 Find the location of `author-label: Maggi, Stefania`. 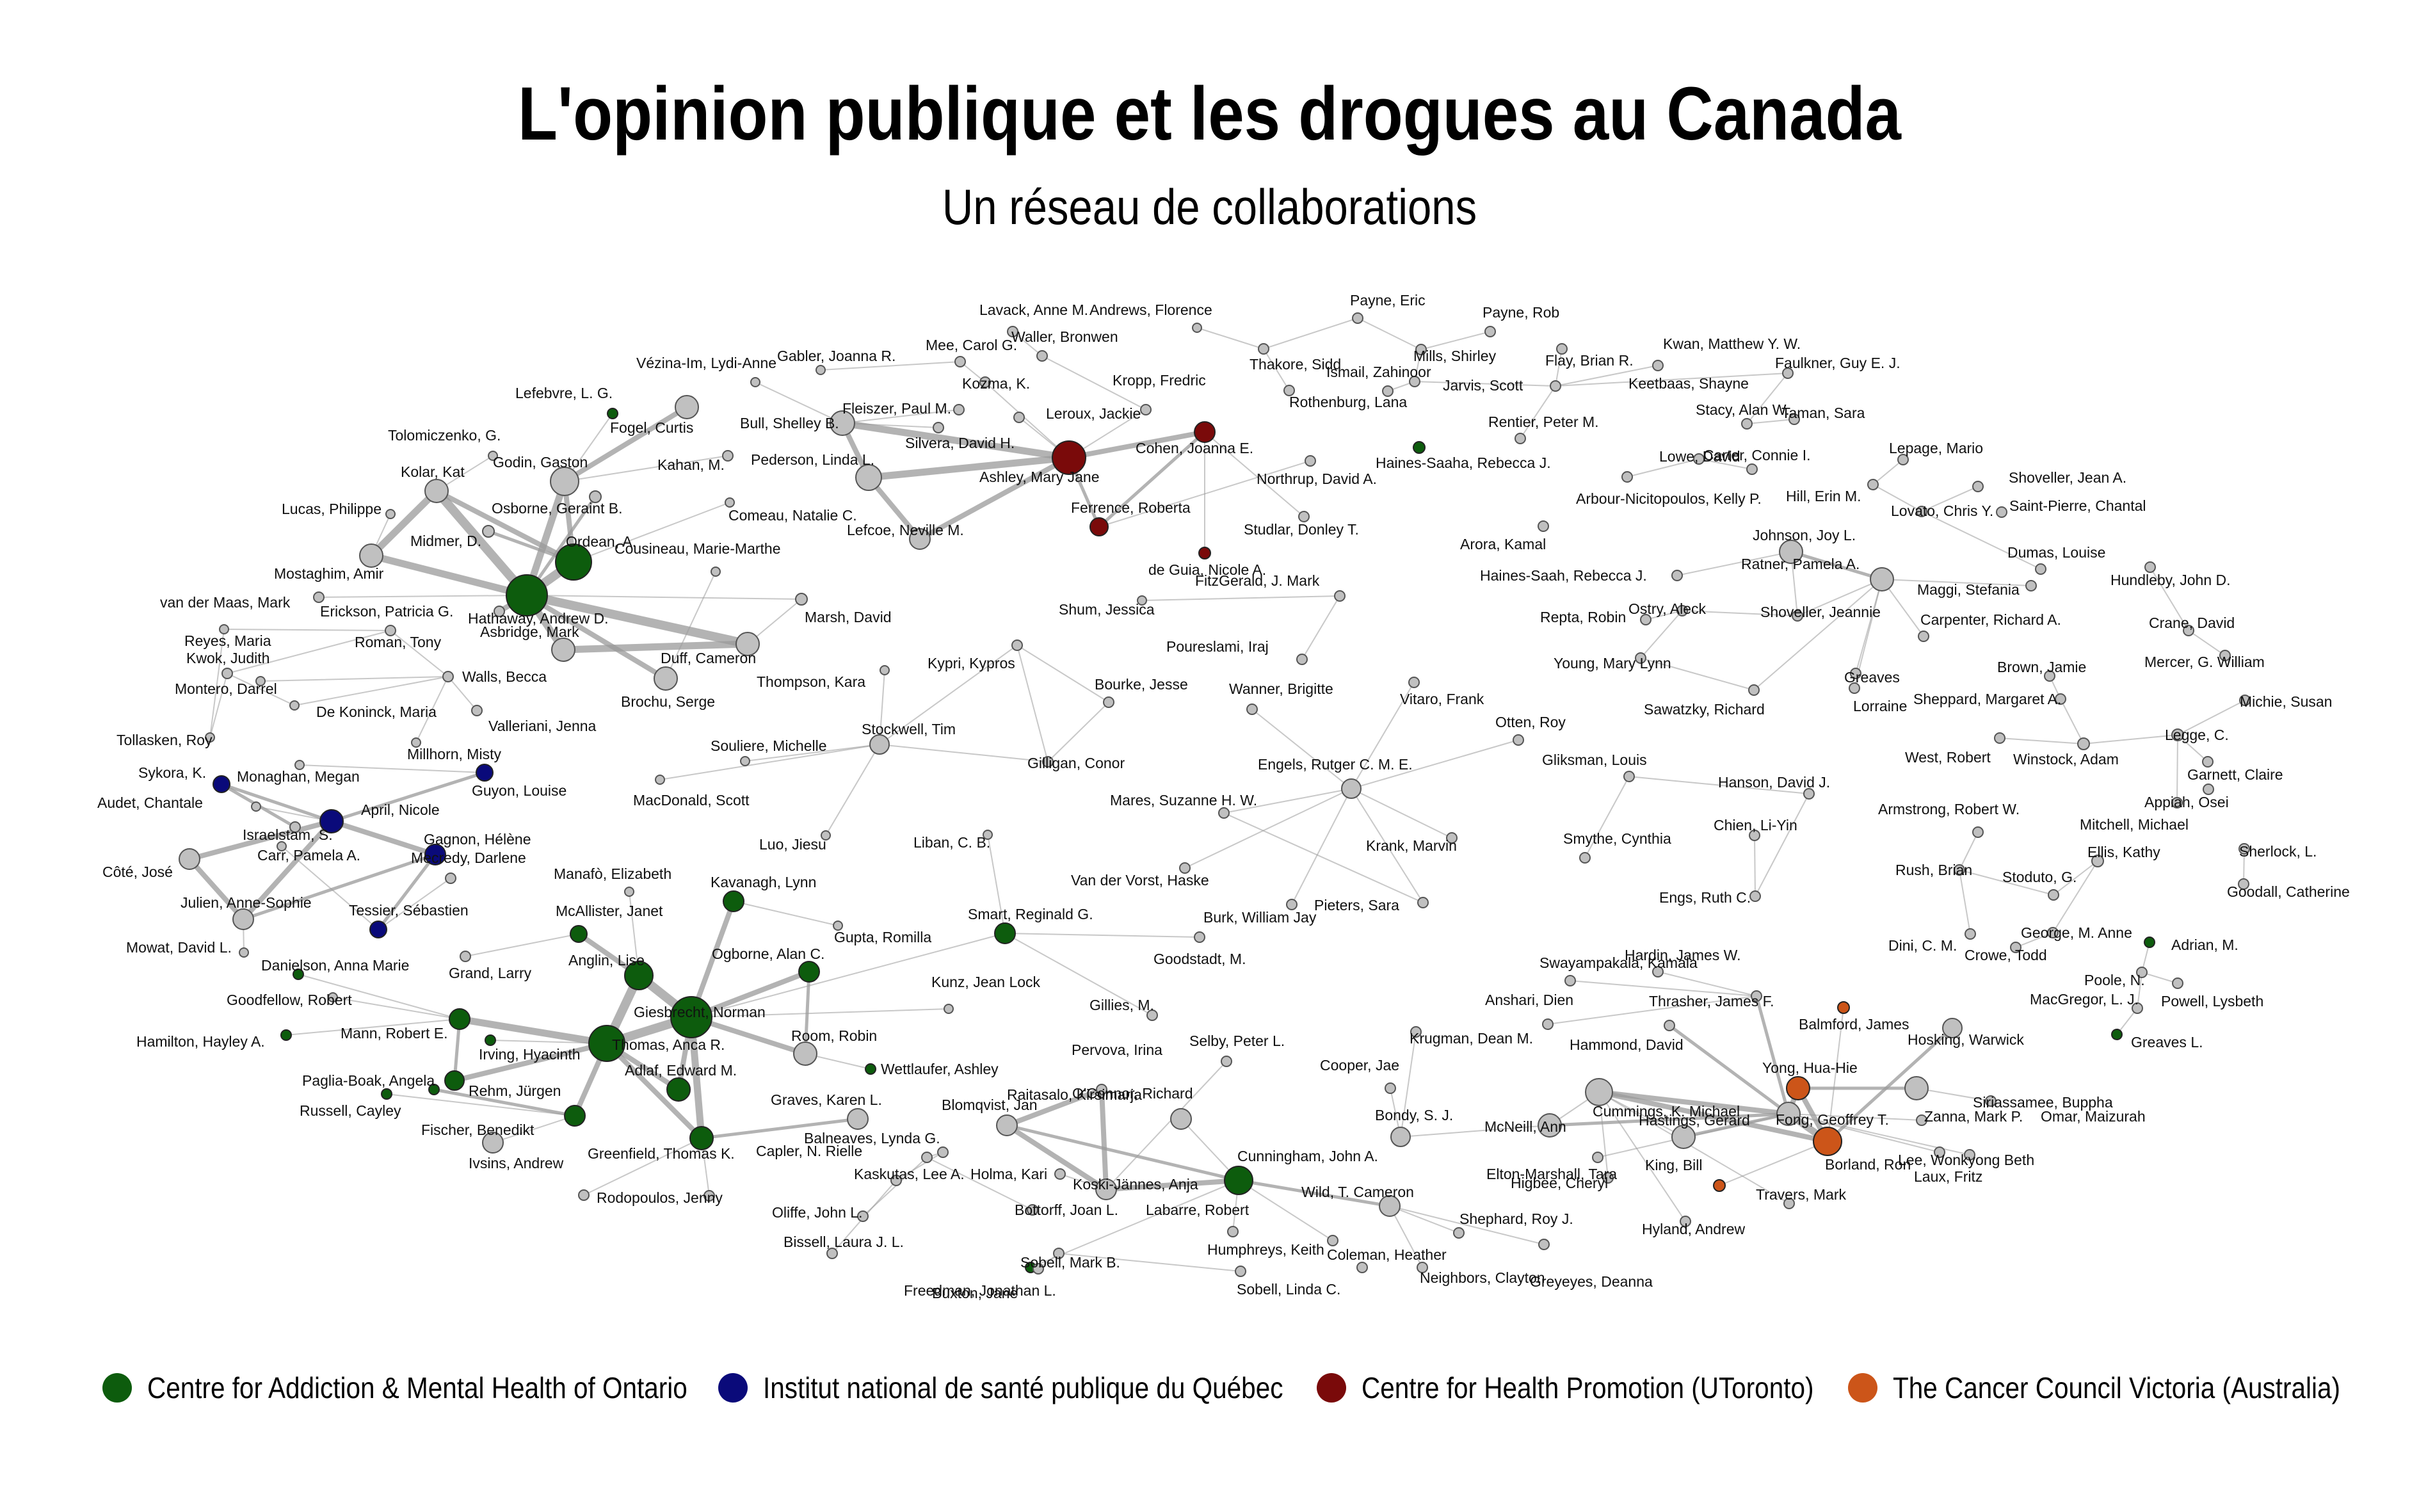

author-label: Maggi, Stefania is located at coordinates (1968, 589).